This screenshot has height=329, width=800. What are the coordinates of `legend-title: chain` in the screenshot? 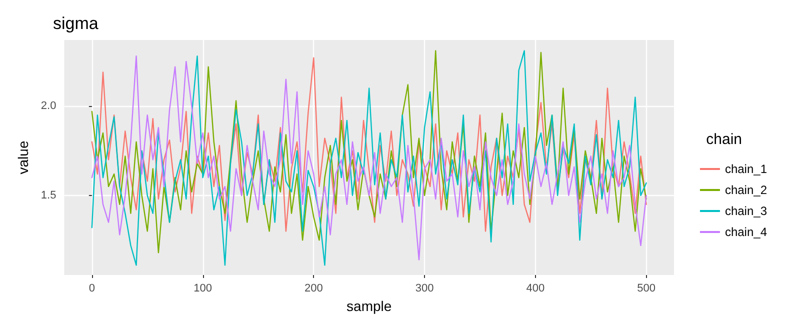 It's located at (724, 139).